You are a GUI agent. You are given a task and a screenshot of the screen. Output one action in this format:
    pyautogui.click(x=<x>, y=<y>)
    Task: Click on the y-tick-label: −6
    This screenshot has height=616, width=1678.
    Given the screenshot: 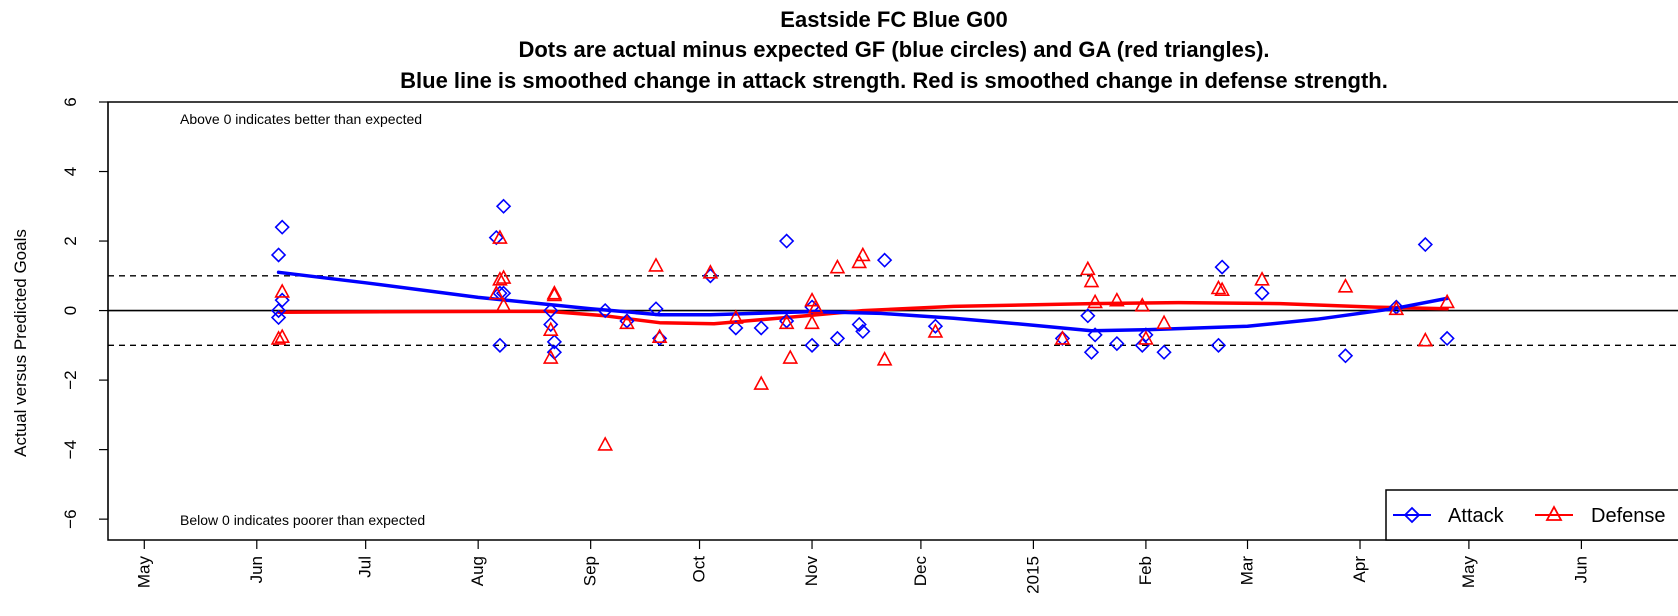 What is the action you would take?
    pyautogui.click(x=70, y=518)
    